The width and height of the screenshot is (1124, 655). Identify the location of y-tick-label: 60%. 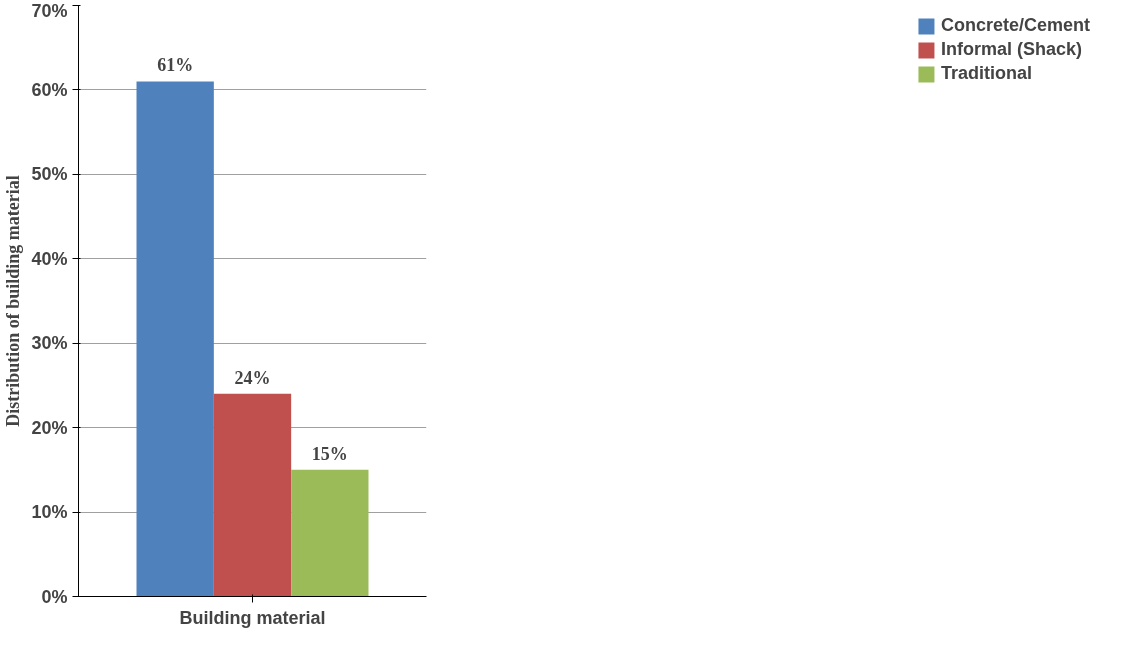
(49, 89).